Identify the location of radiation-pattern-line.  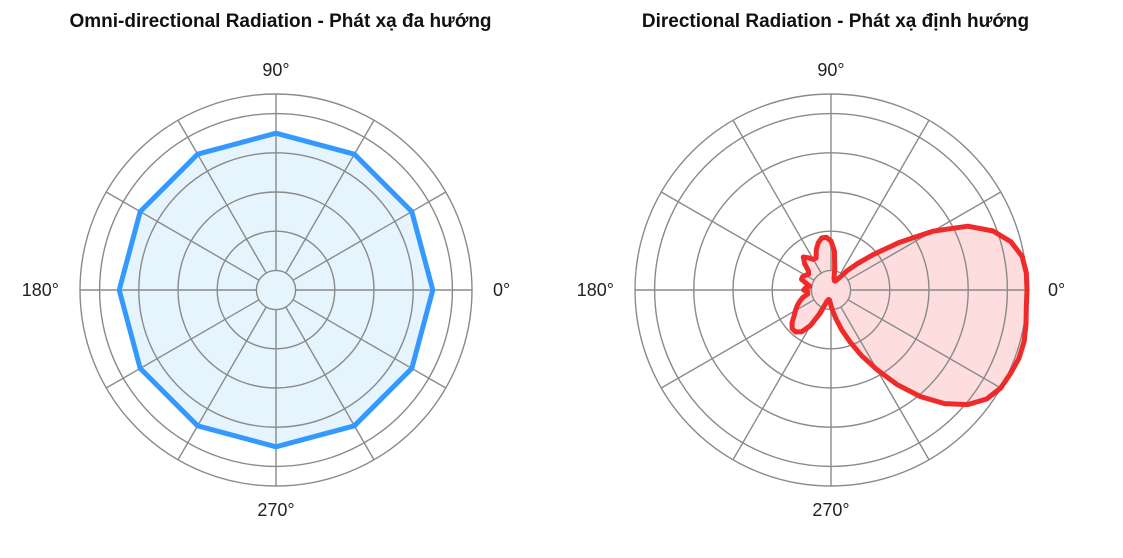
(909, 315).